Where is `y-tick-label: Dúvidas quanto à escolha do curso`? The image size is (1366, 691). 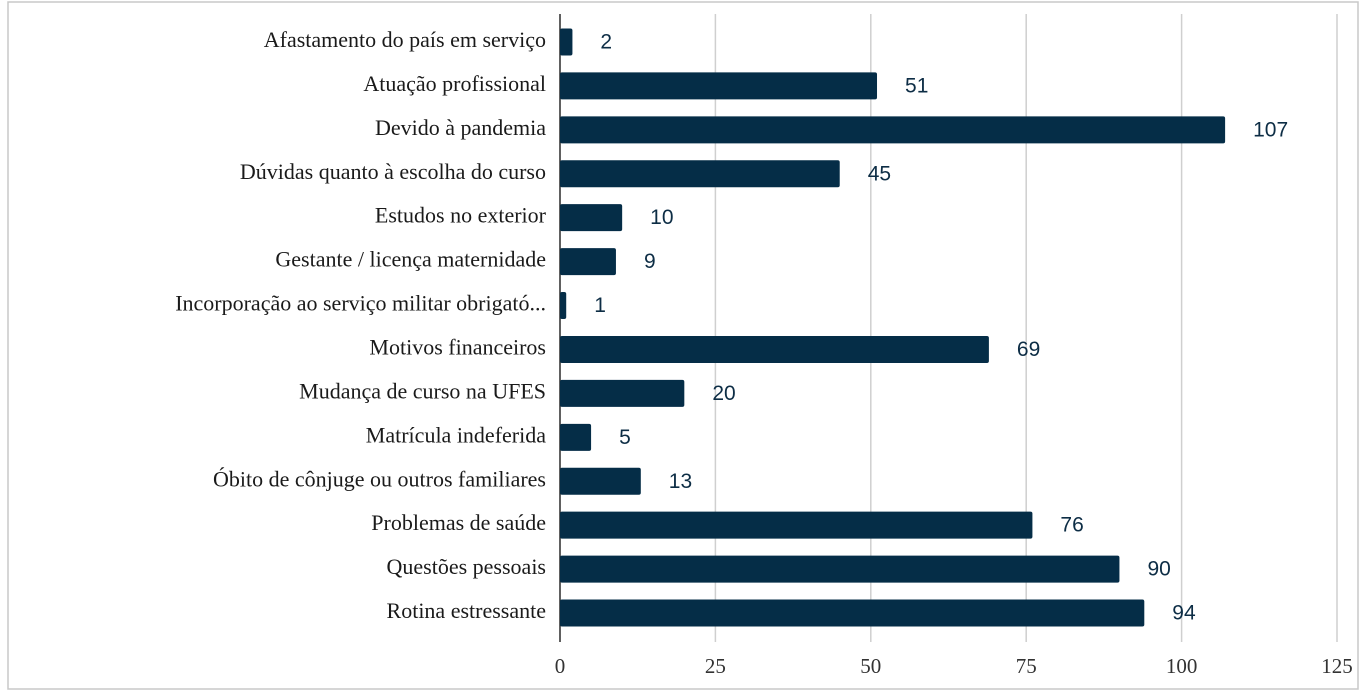 y-tick-label: Dúvidas quanto à escolha do curso is located at coordinates (393, 171).